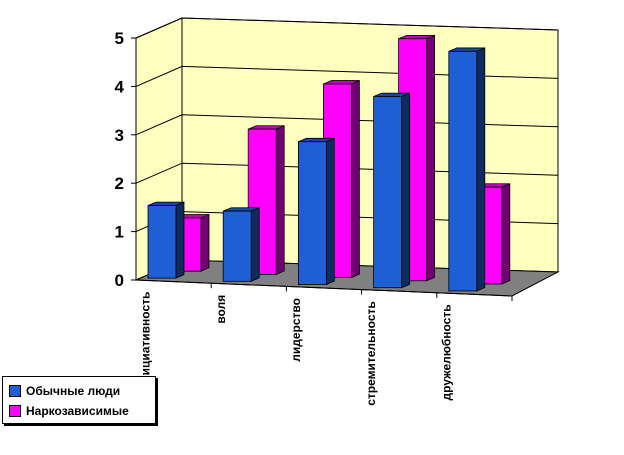 The height and width of the screenshot is (455, 624). Describe the element at coordinates (221, 309) in the screenshot. I see `x-tick-label: воля` at that location.